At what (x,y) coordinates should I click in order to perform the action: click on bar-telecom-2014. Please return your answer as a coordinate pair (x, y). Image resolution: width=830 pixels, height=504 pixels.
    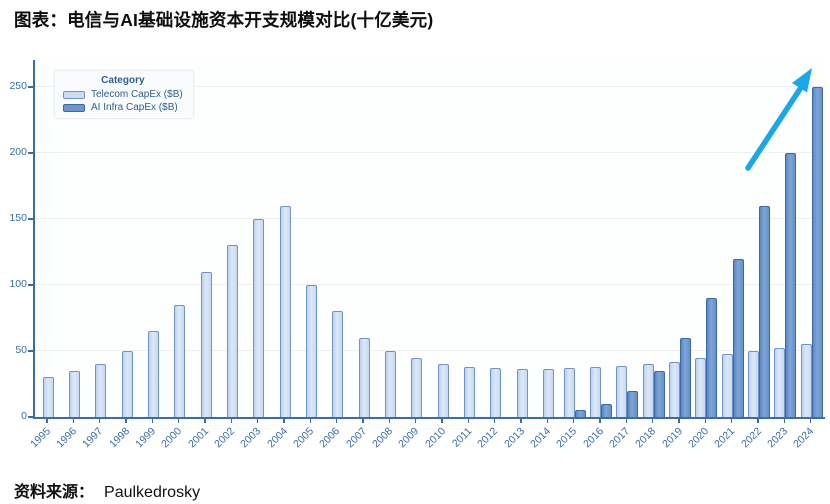
    Looking at the image, I should click on (548, 393).